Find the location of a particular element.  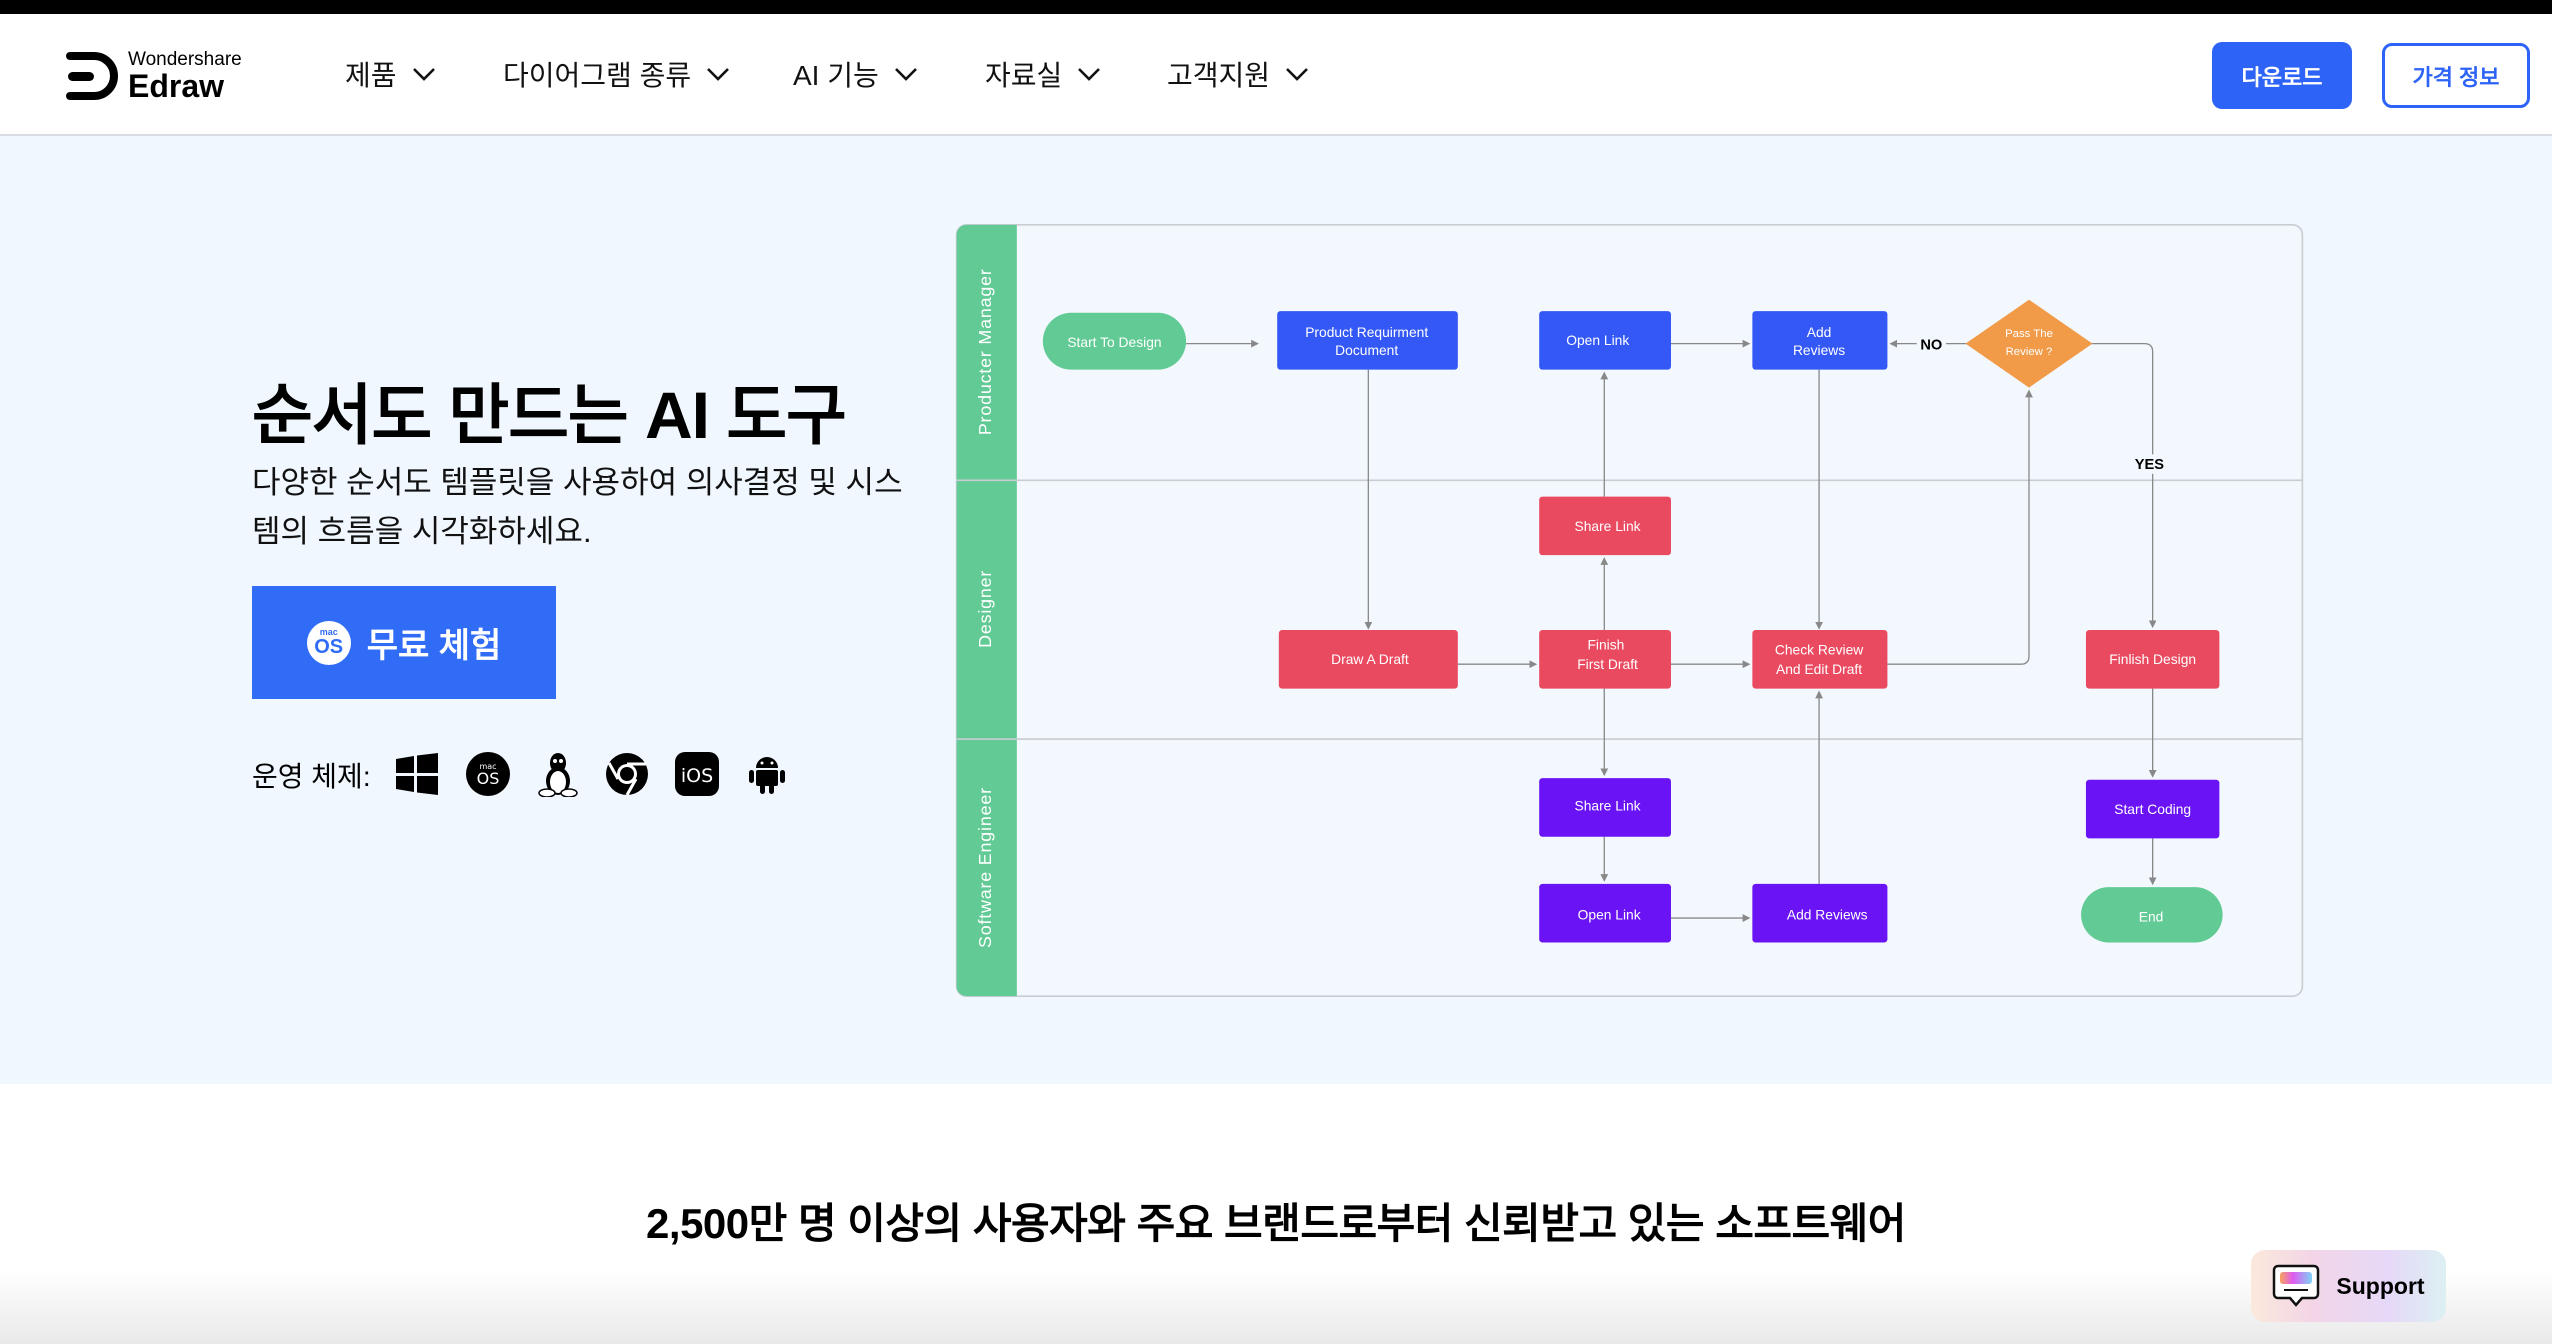

logo-product: Edraw is located at coordinates (176, 86).